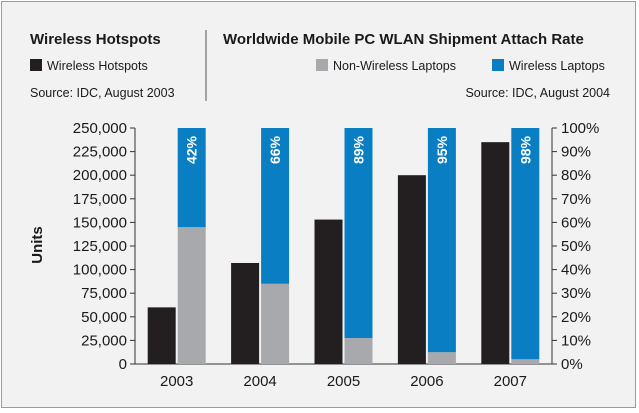 The image size is (639, 413). I want to click on y-tick-label: 0, so click(123, 364).